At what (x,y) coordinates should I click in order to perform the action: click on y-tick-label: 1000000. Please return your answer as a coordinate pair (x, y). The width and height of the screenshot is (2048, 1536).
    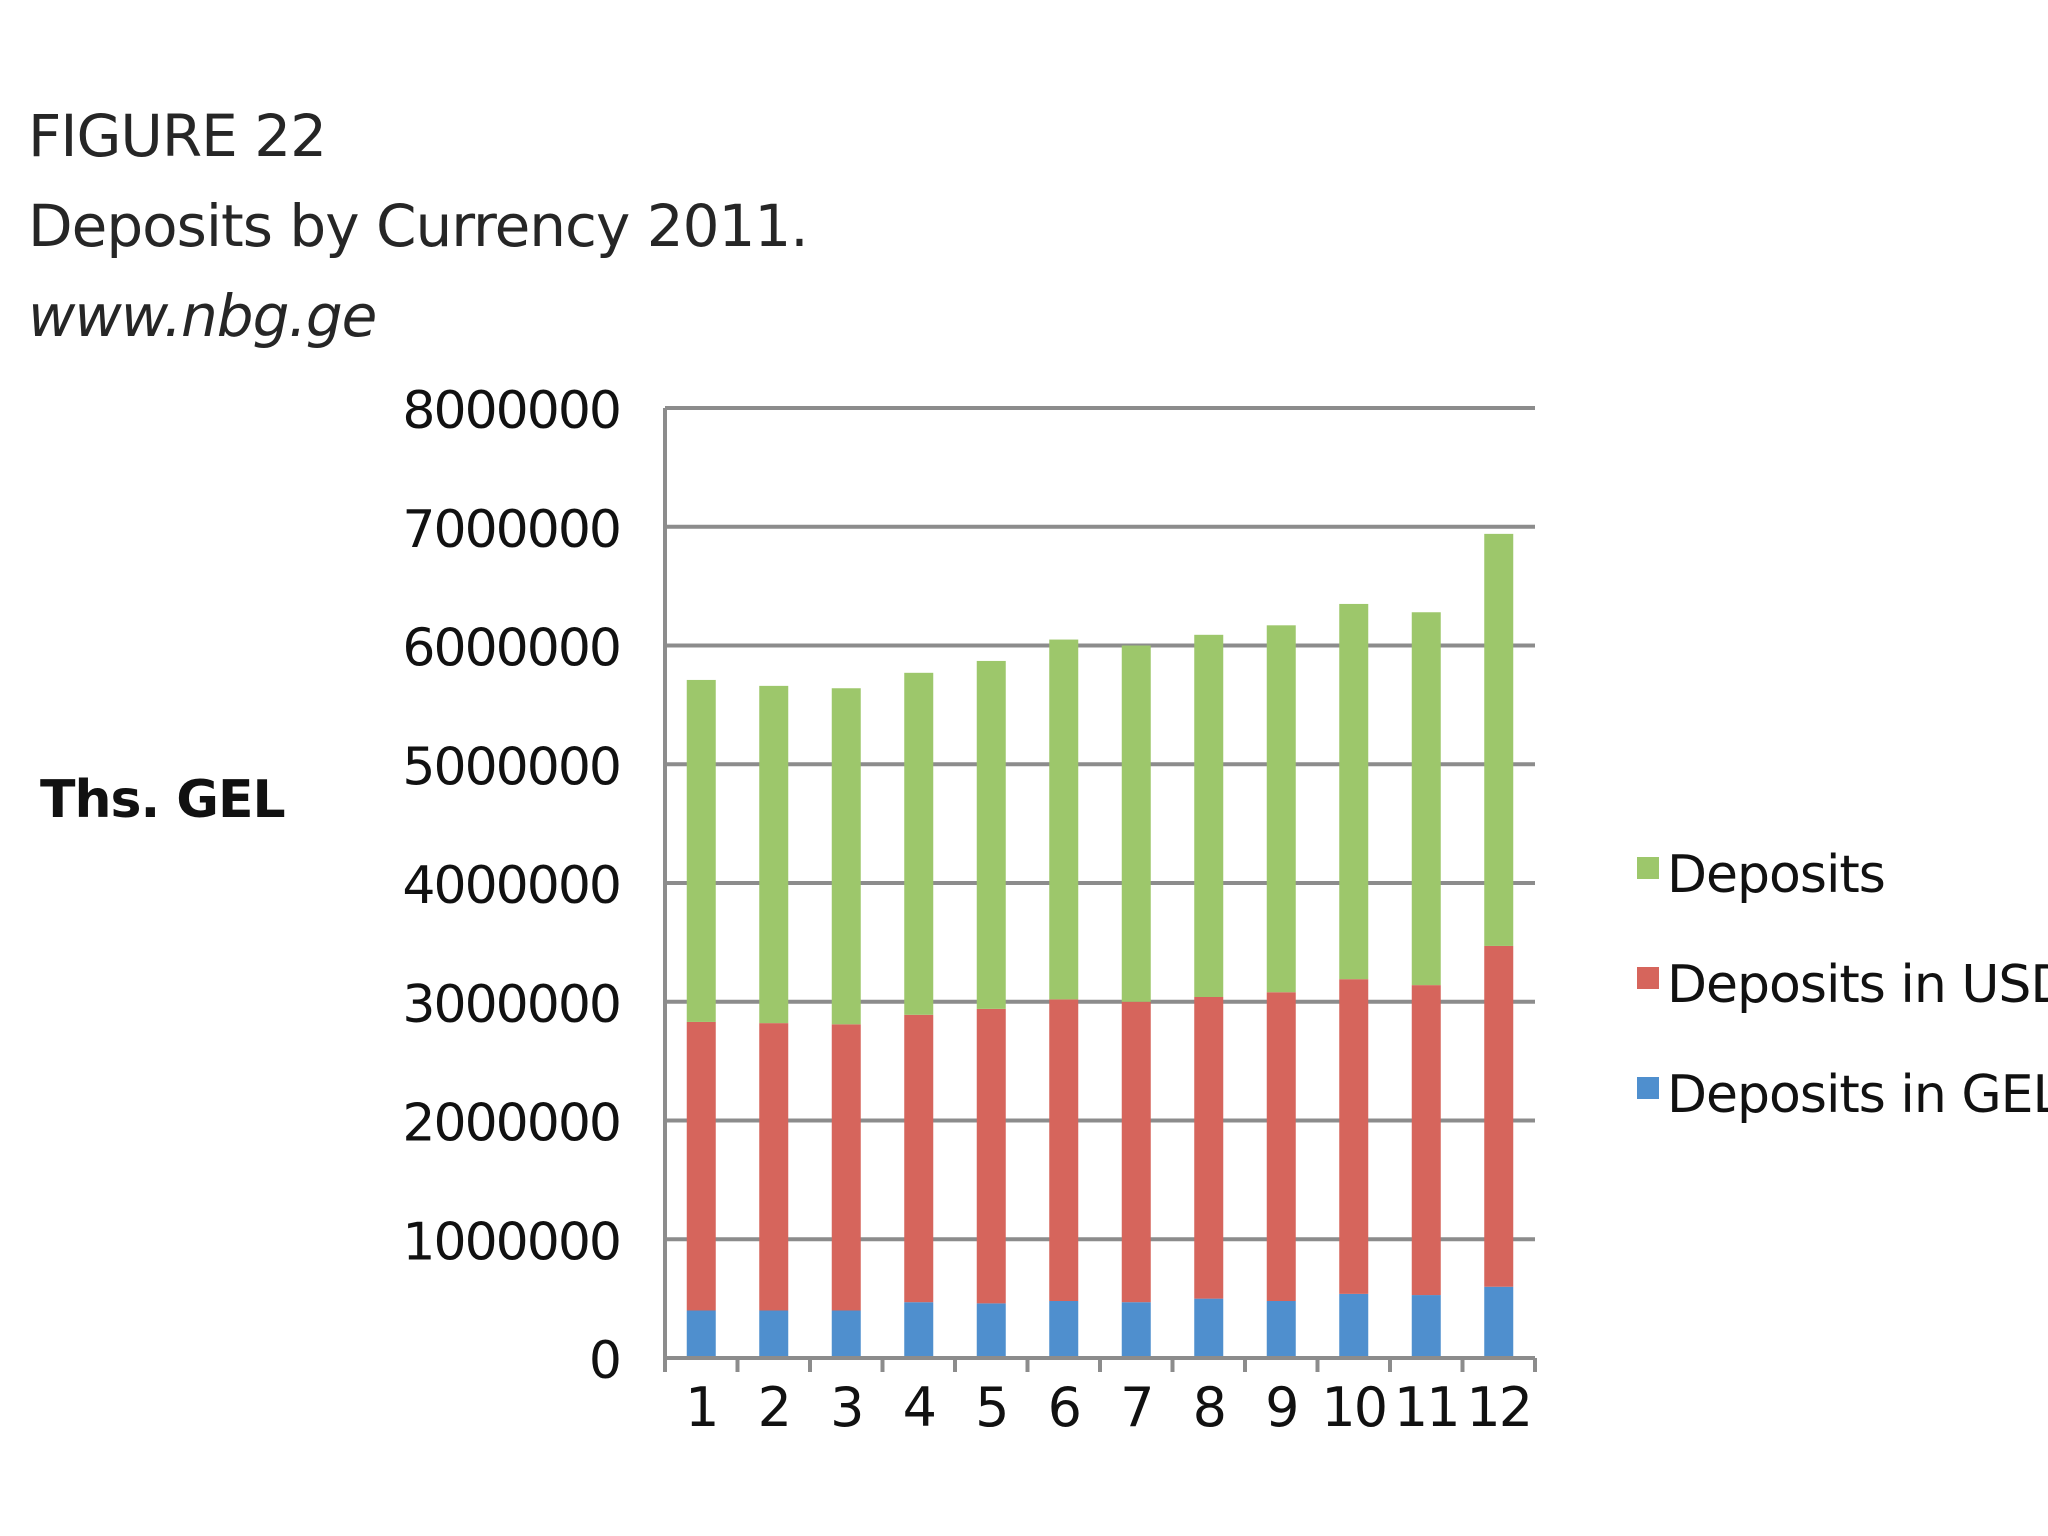
    Looking at the image, I should click on (511, 1242).